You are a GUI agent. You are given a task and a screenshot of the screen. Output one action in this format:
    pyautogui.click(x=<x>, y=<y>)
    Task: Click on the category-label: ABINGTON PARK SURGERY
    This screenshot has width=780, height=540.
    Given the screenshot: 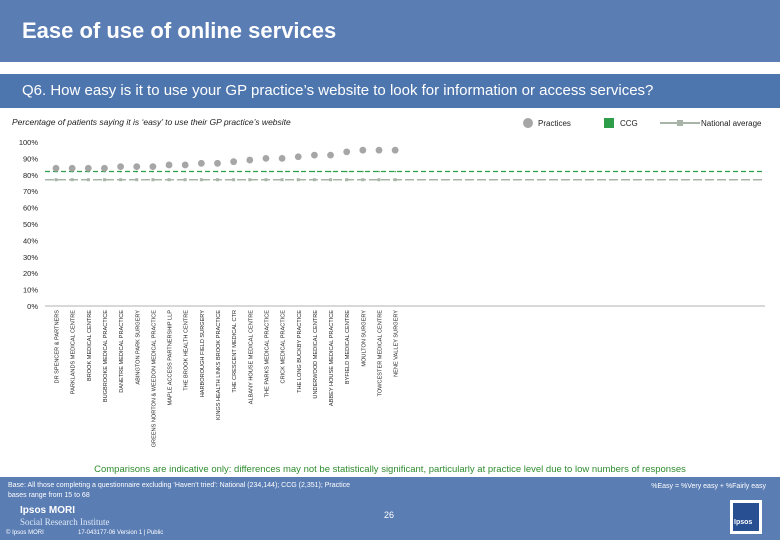 What is the action you would take?
    pyautogui.click(x=138, y=347)
    